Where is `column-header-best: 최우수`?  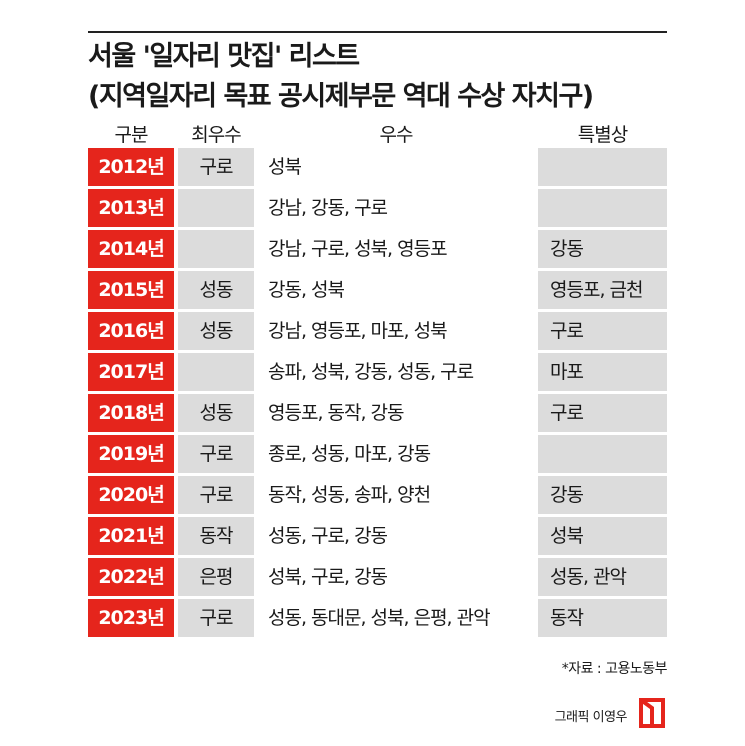 column-header-best: 최우수 is located at coordinates (216, 135).